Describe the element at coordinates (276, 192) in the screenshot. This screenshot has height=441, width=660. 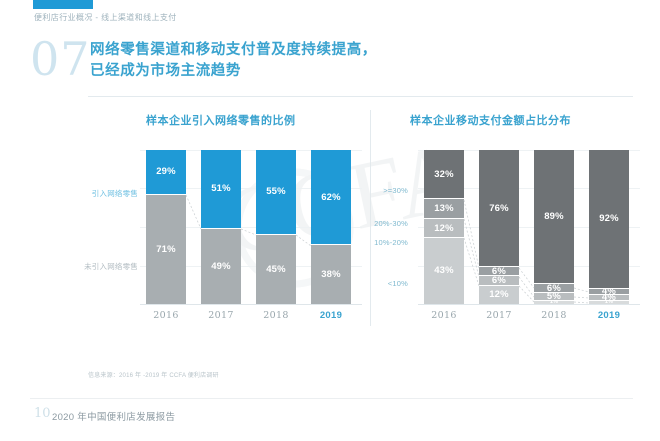
I see `bar-segment: 55%` at that location.